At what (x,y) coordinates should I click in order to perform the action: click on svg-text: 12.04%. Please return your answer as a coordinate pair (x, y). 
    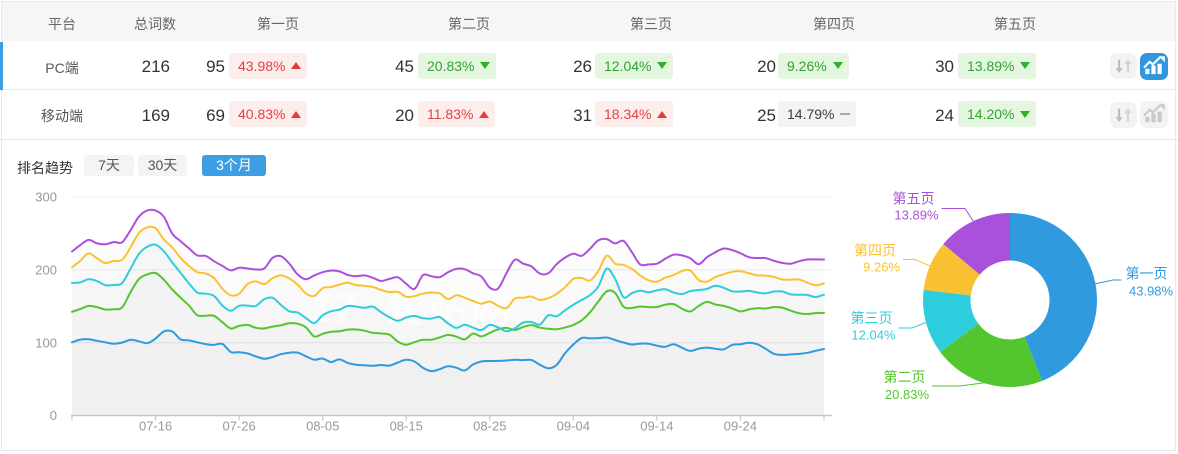
    Looking at the image, I should click on (873, 335).